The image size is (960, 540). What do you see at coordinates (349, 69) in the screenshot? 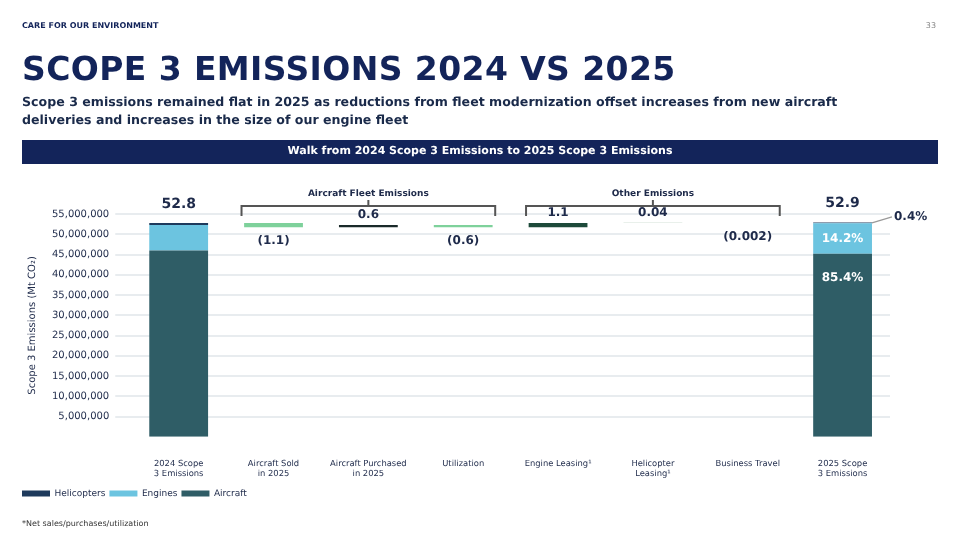
I see `chart-title: SCOPE 3 EMISSIONS 2024 VS 2025` at bounding box center [349, 69].